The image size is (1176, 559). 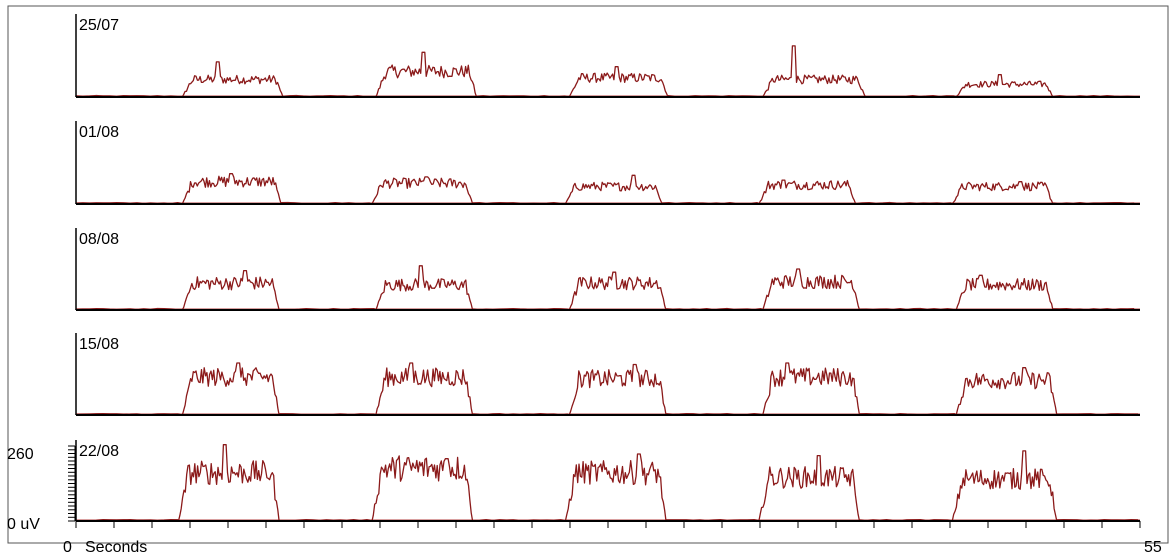 I want to click on x-axis-ticks, so click(x=608, y=524).